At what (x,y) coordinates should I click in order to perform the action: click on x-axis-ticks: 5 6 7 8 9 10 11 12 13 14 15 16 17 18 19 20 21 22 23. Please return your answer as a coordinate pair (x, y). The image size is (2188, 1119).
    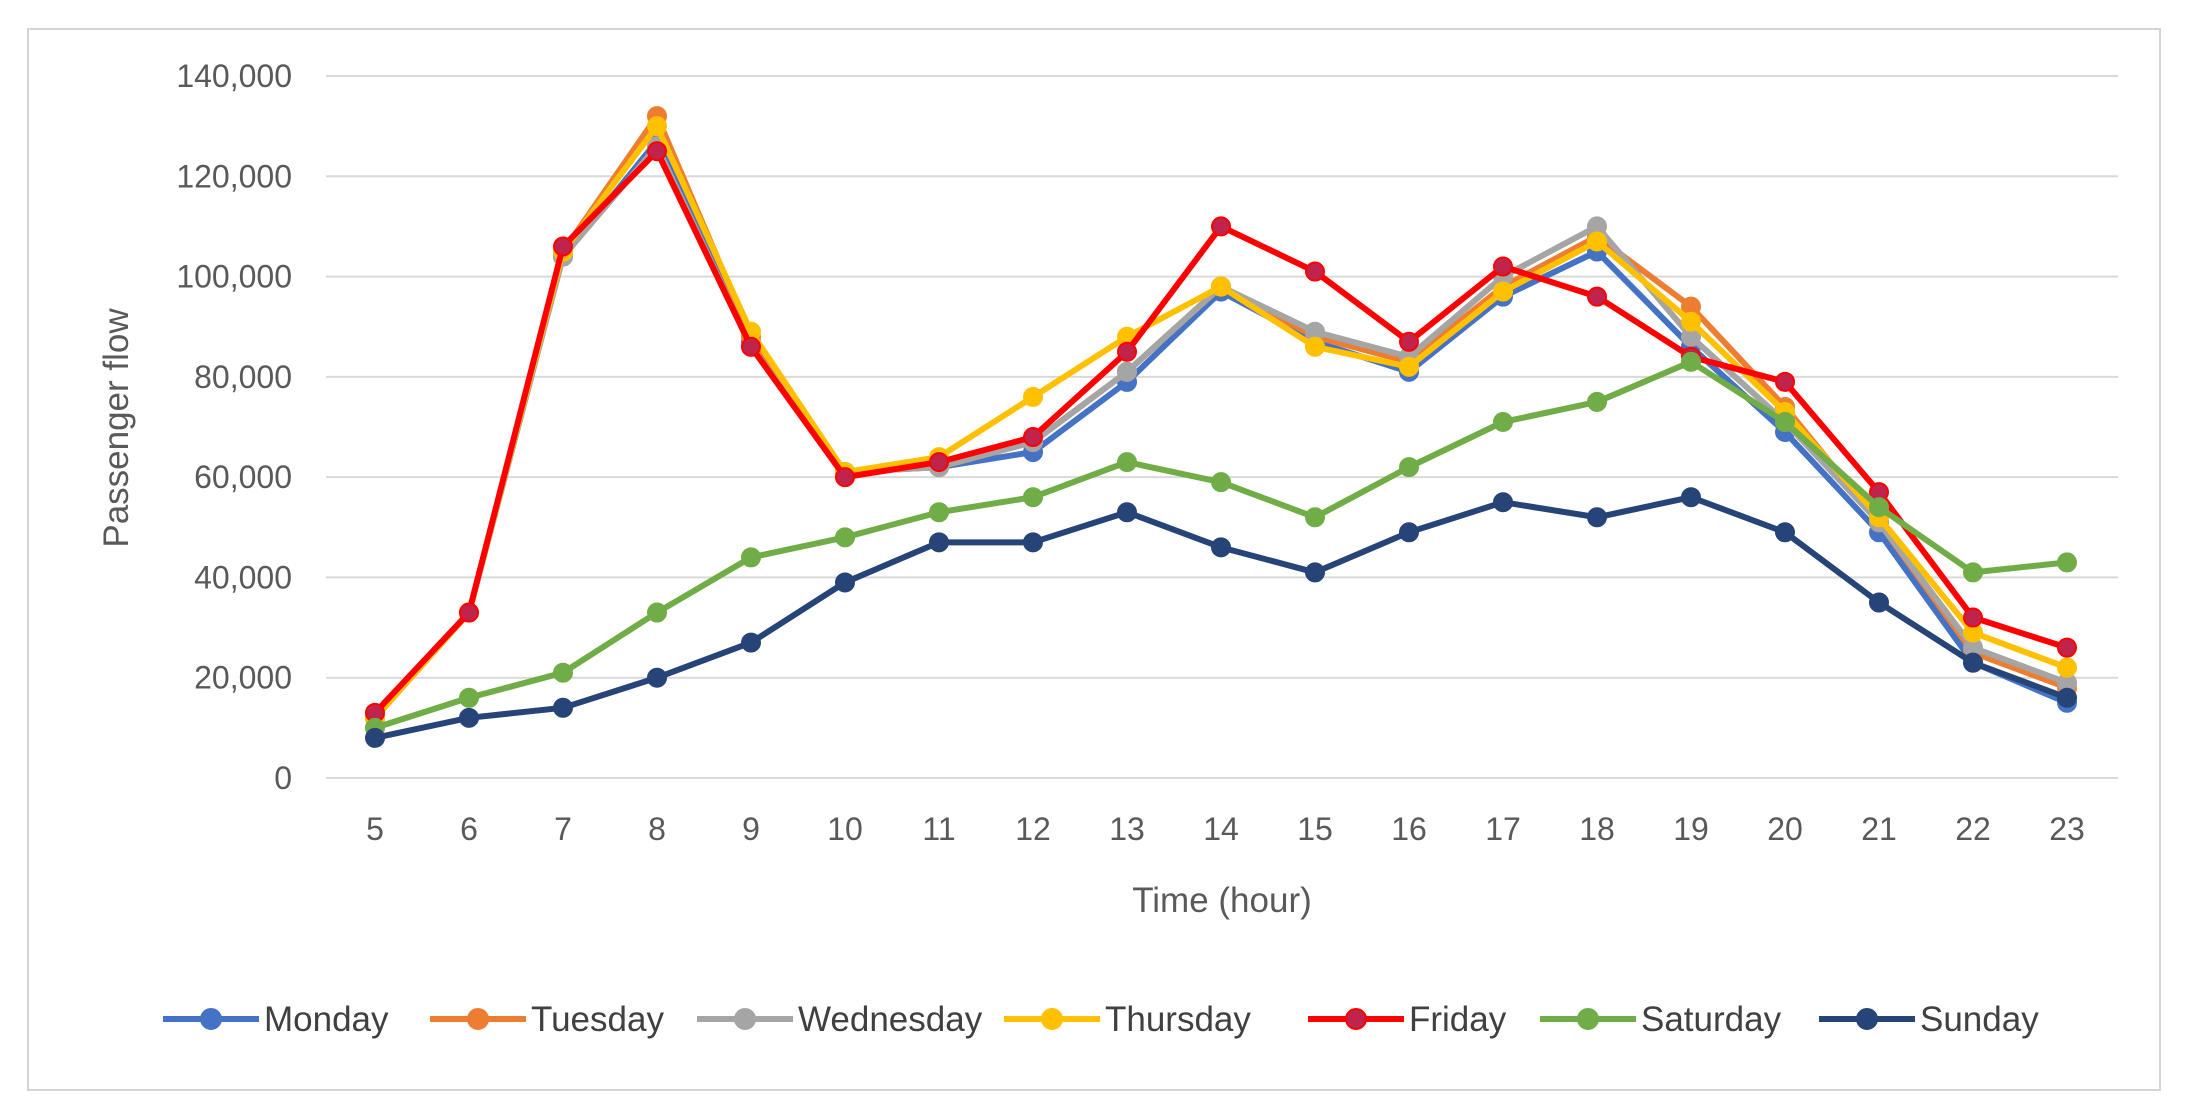
    Looking at the image, I should click on (1225, 829).